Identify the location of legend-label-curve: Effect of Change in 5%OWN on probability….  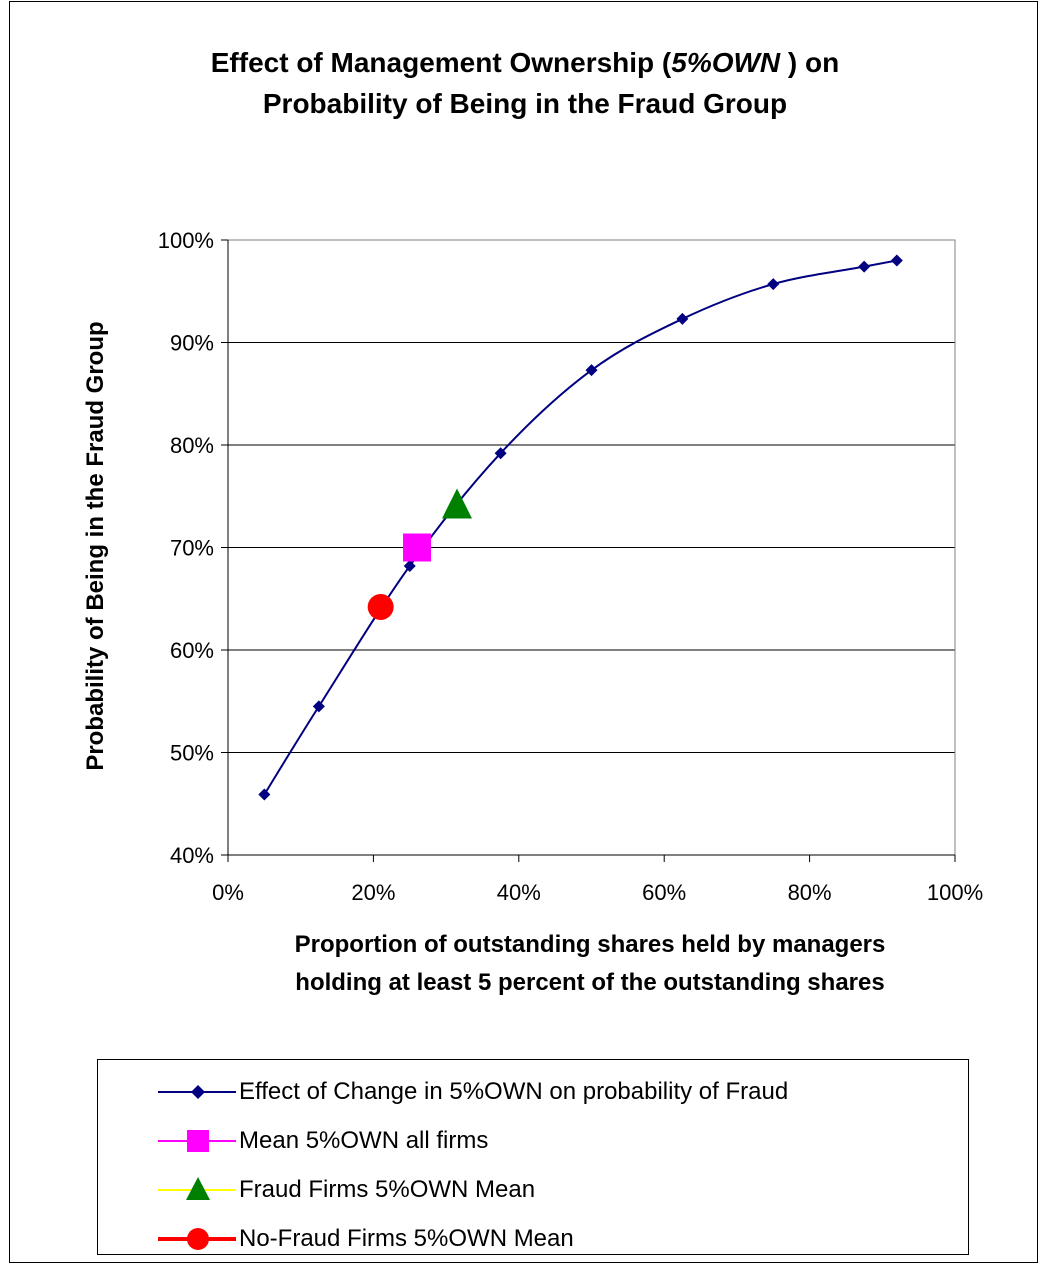
(514, 1091).